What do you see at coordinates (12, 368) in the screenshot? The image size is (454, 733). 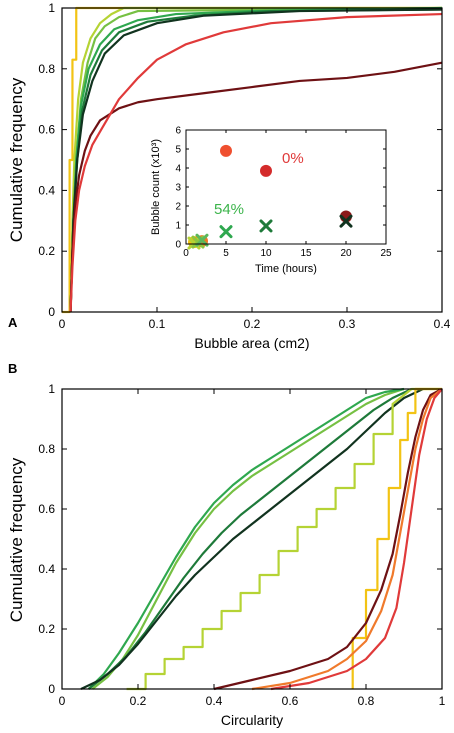 I see `panel-b-letter: B` at bounding box center [12, 368].